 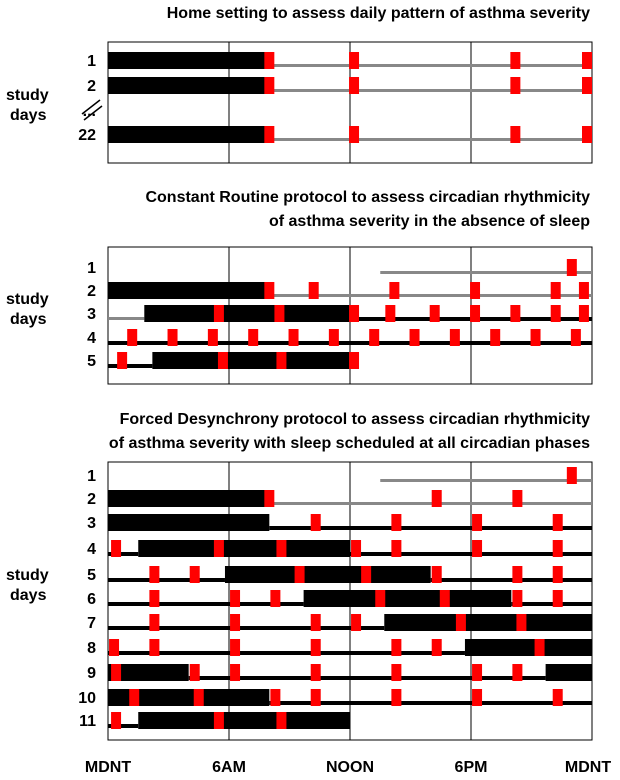 I want to click on day-label: 9, so click(x=91, y=673).